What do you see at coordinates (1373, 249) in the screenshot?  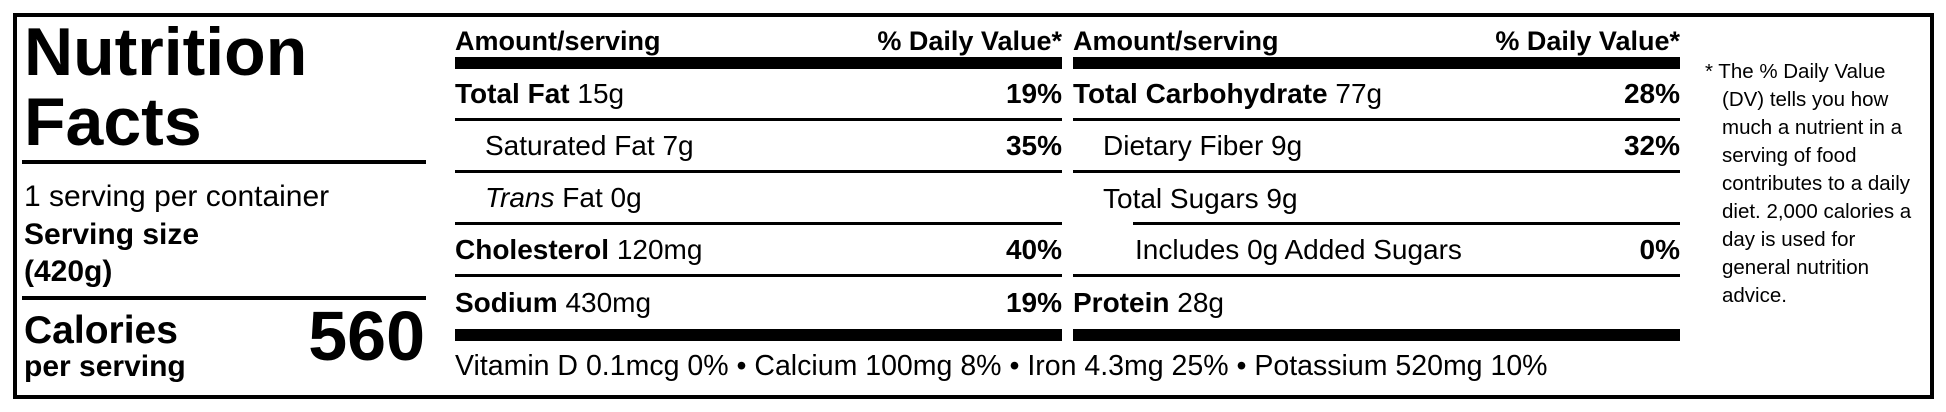 I see `nutrient-name-suffix: Added Sugars` at bounding box center [1373, 249].